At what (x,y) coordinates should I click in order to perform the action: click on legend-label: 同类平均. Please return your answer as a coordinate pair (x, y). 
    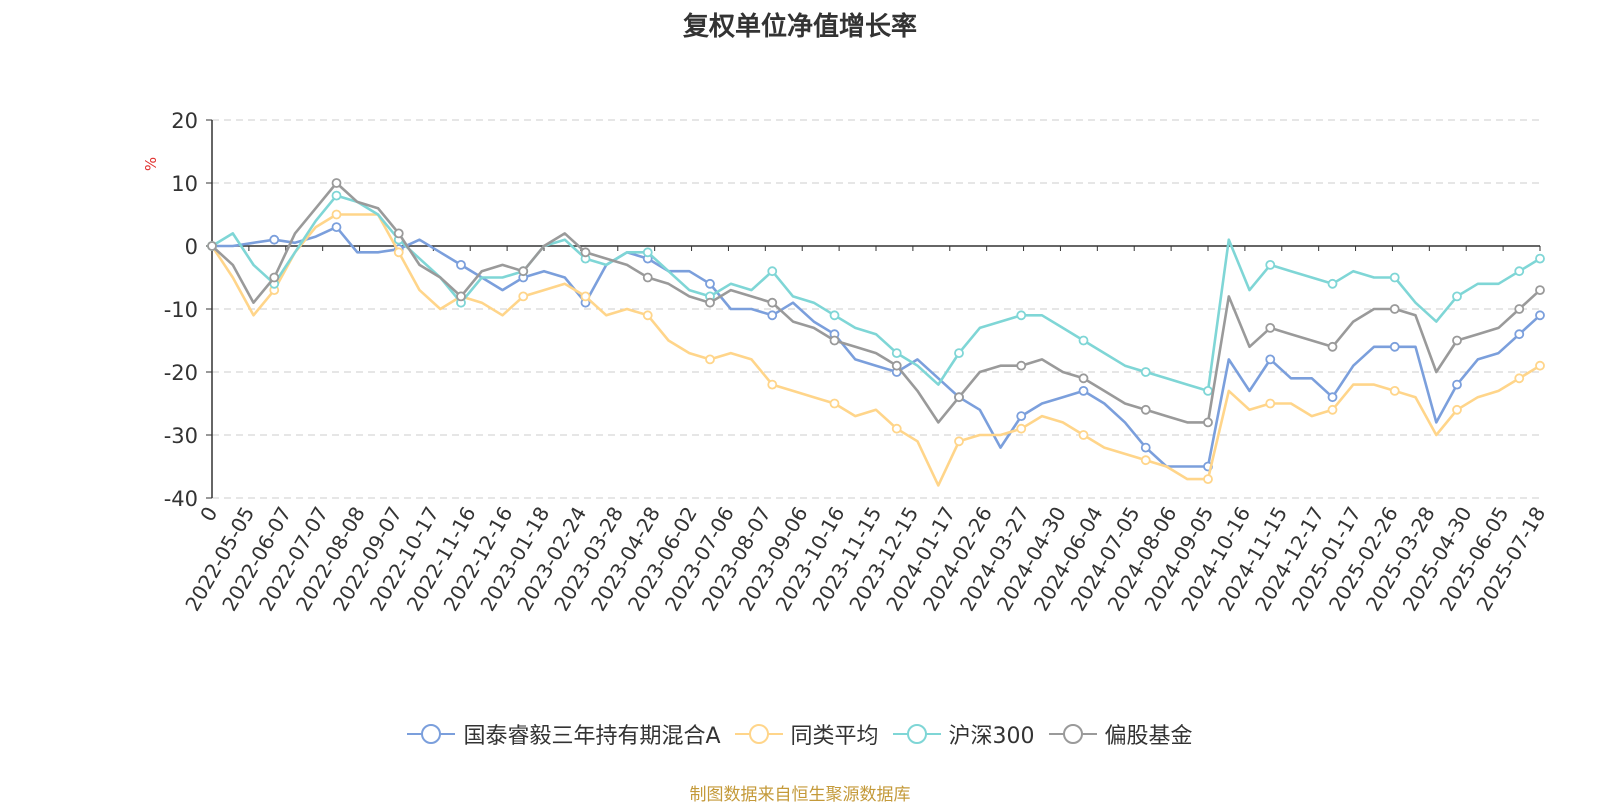
    Looking at the image, I should click on (834, 736).